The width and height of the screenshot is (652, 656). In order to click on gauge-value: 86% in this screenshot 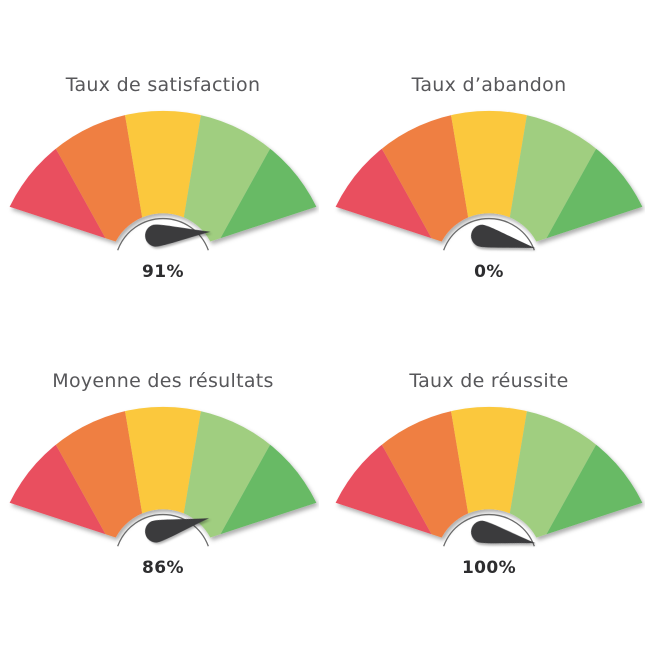, I will do `click(163, 568)`.